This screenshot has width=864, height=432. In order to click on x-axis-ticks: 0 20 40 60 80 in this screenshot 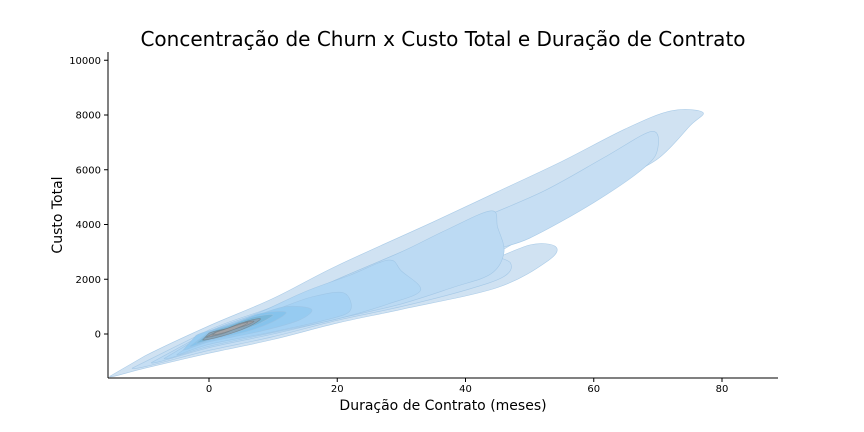, I will do `click(467, 386)`.